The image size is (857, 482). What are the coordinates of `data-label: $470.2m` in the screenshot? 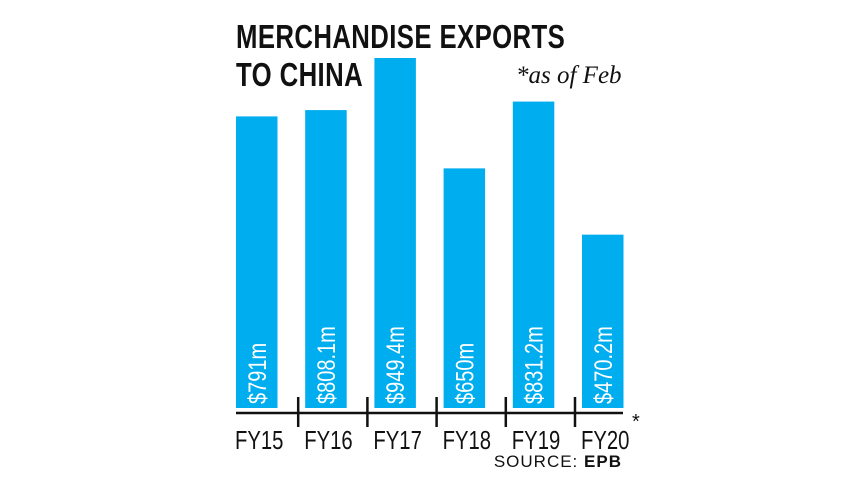 It's located at (604, 365).